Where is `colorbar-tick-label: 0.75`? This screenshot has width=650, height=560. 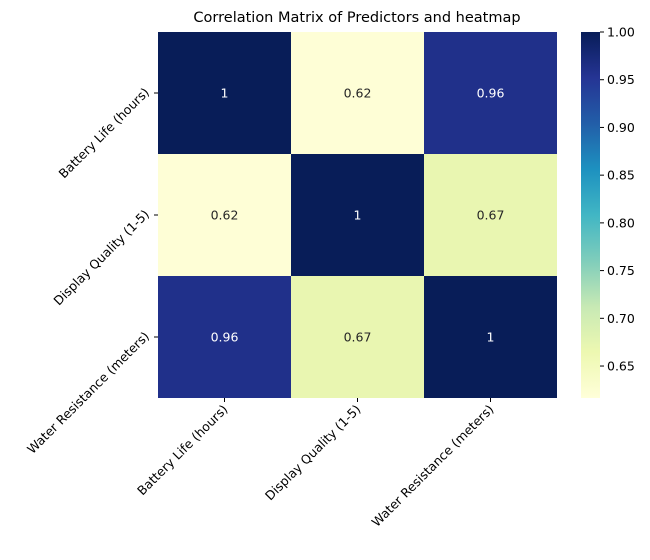
colorbar-tick-label: 0.75 is located at coordinates (621, 270).